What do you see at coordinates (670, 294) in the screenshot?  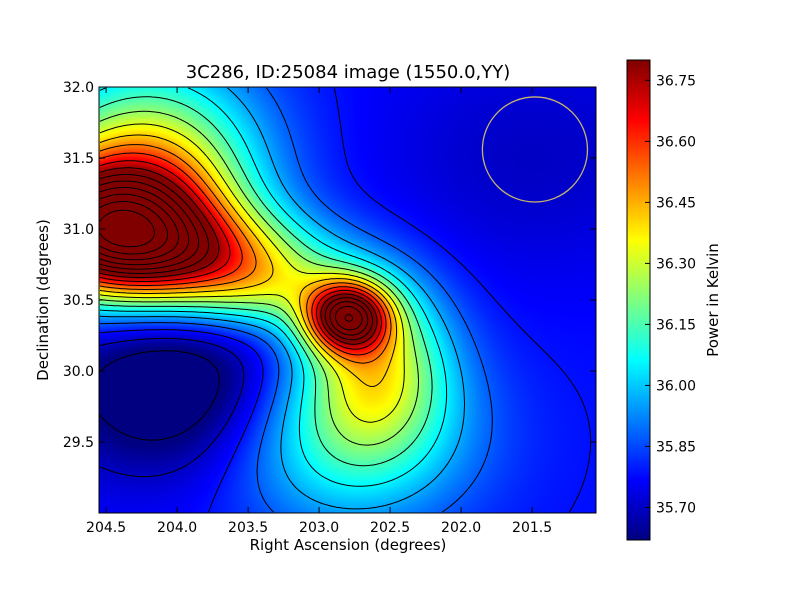 I see `colorbar-ticks: 35.70 35.85 36.00 36.15 36.30 36.45 36.60 36.75` at bounding box center [670, 294].